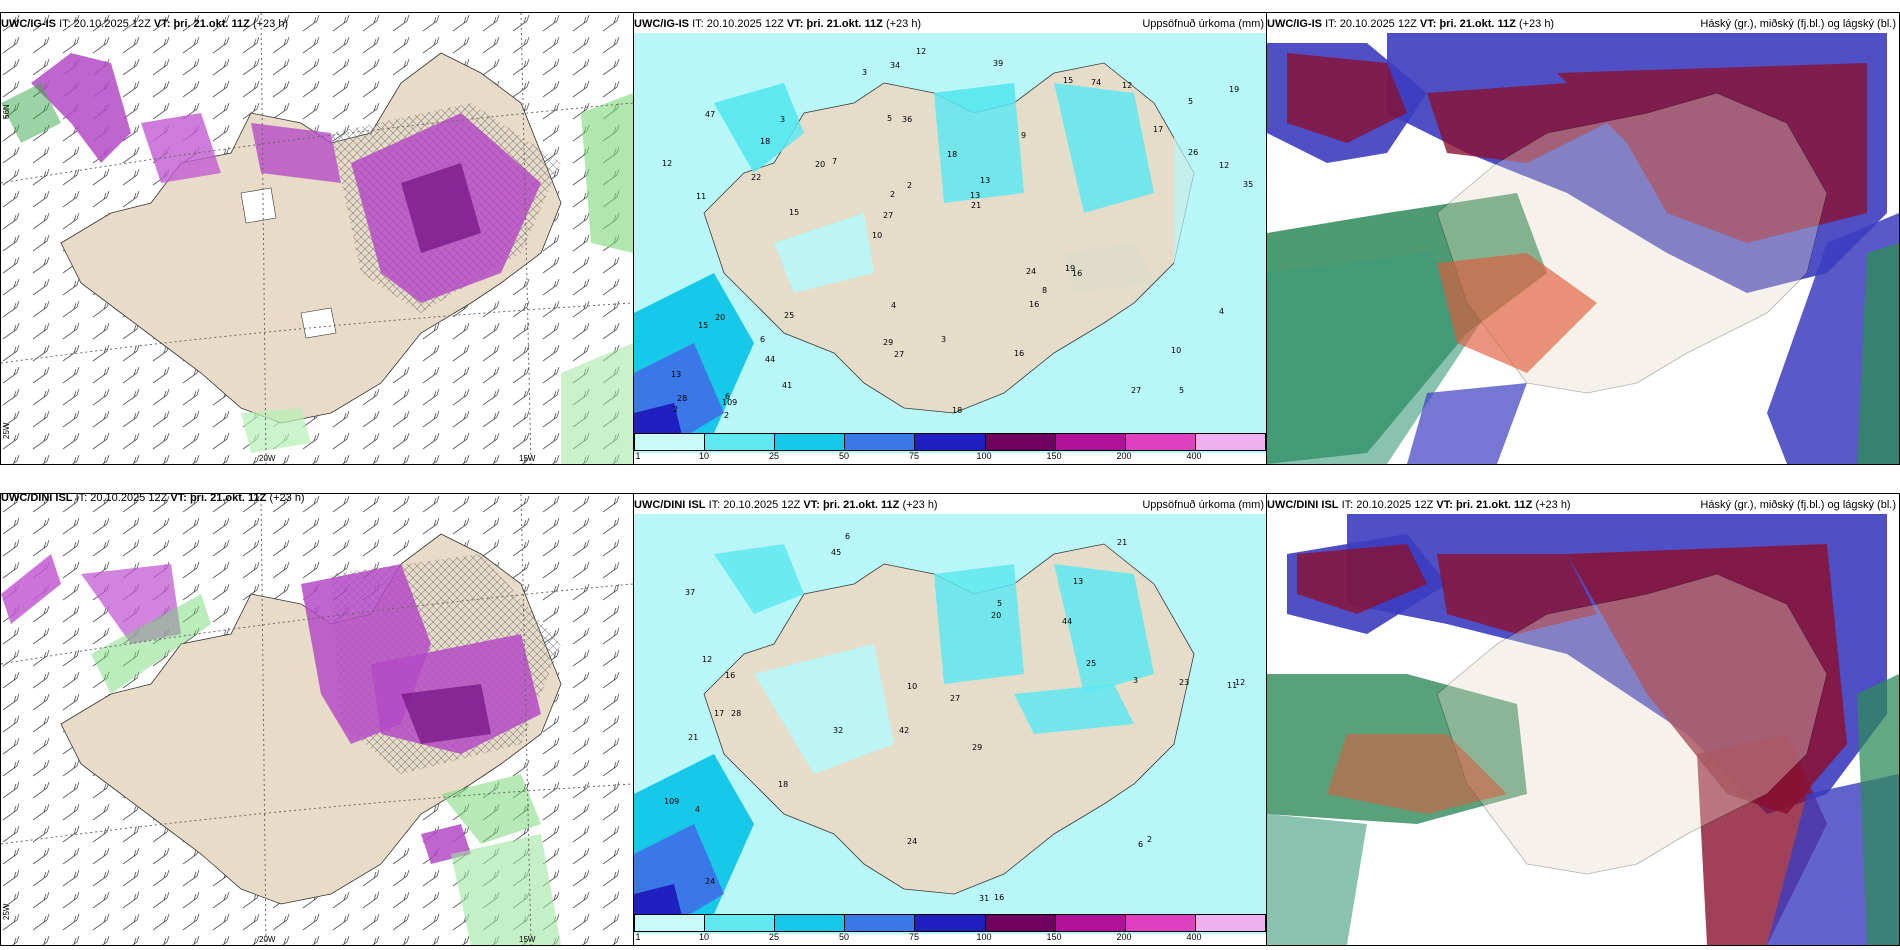  Describe the element at coordinates (847, 536) in the screenshot. I see `precip-value-label: 6` at that location.